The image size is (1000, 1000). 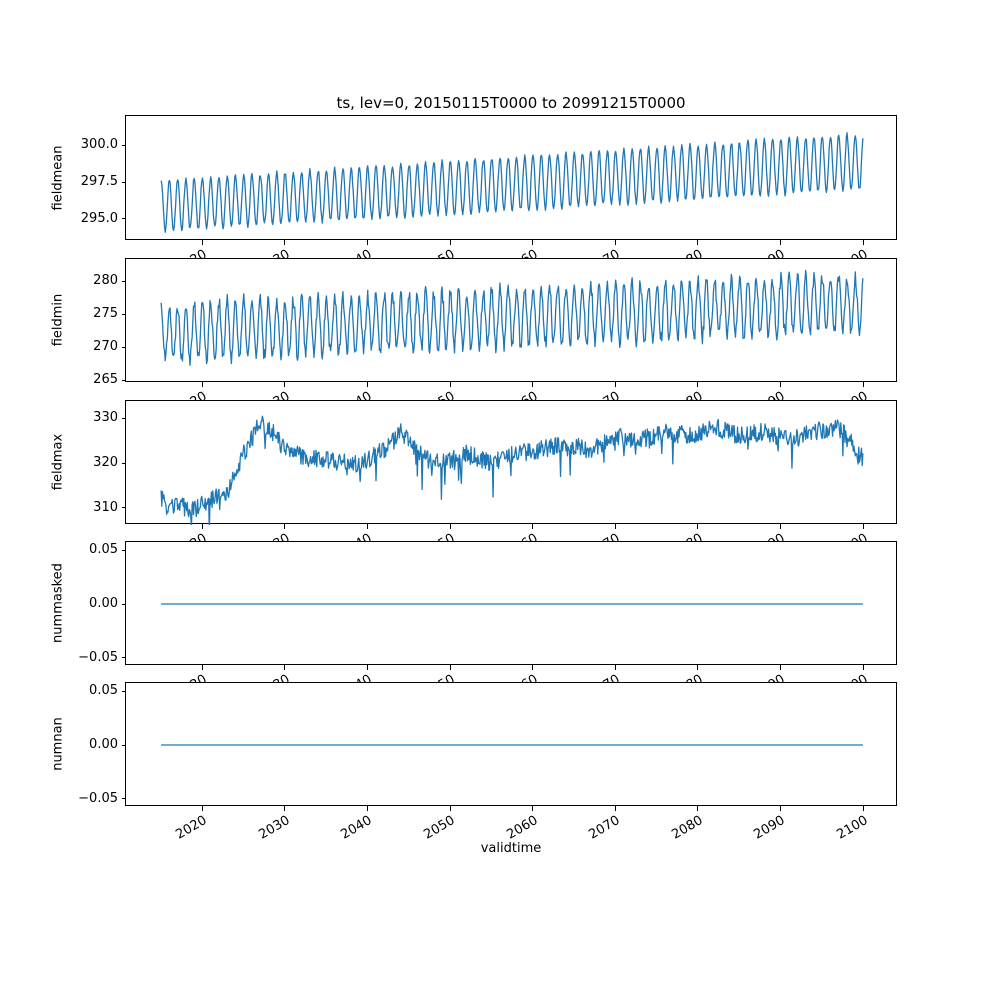 What do you see at coordinates (356, 828) in the screenshot?
I see `x-tick-label: 2040` at bounding box center [356, 828].